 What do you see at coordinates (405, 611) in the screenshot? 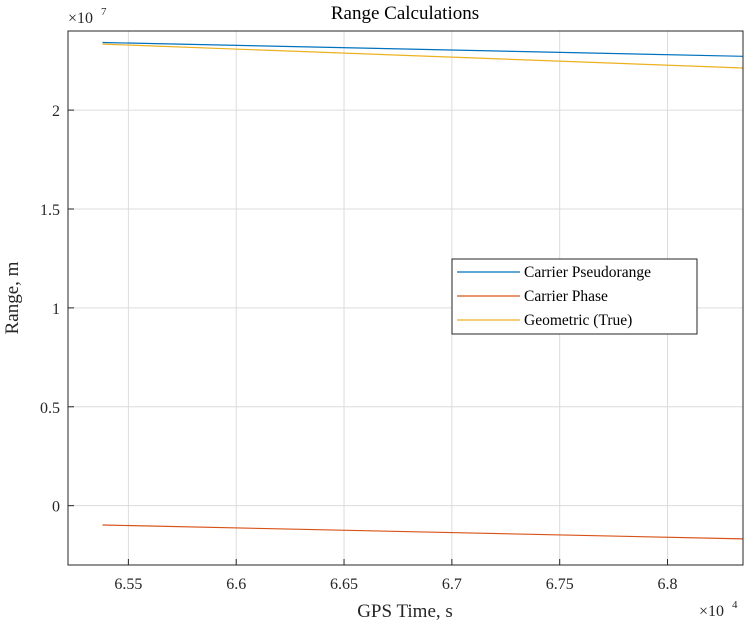
I see `x-axis-label: GPS Time, s` at bounding box center [405, 611].